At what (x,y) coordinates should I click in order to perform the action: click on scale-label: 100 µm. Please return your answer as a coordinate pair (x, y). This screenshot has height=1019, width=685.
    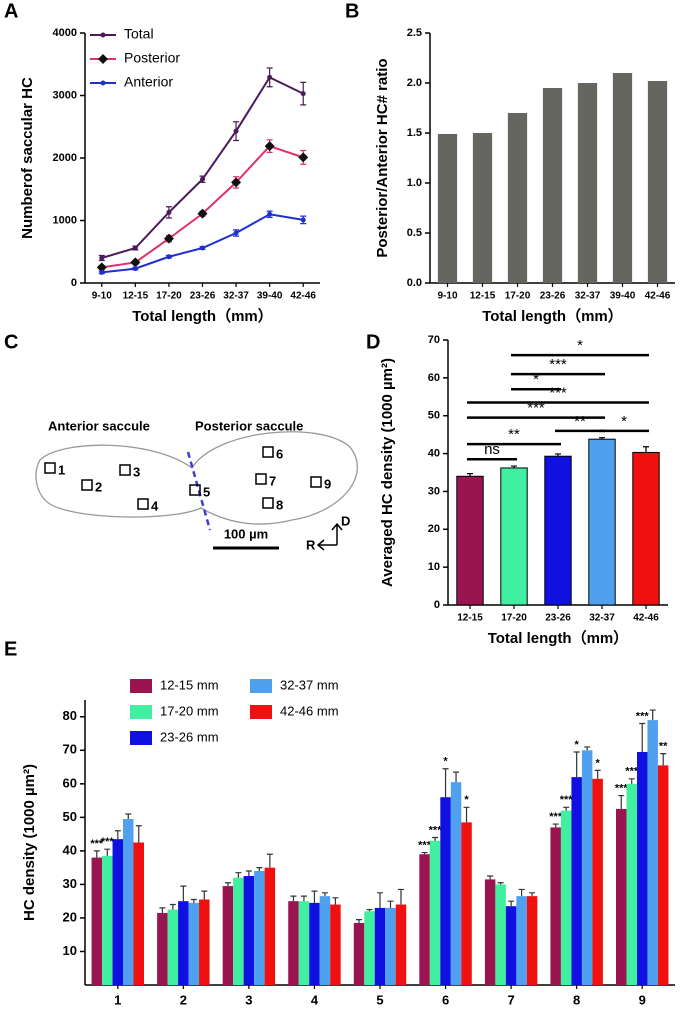
    Looking at the image, I should click on (246, 533).